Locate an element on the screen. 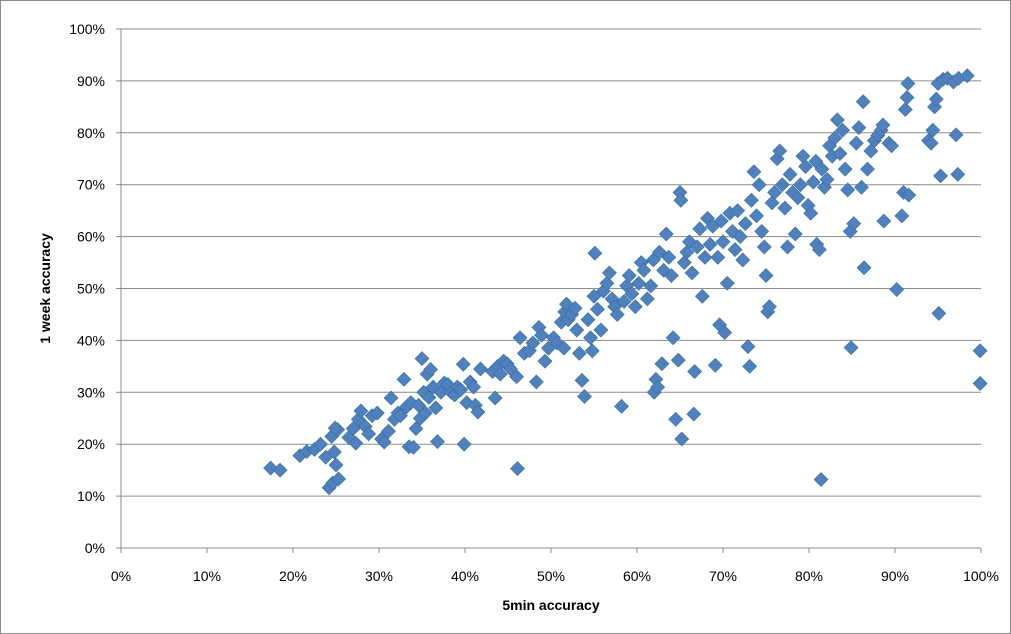 This screenshot has width=1011, height=634. x-tick-label: 40% is located at coordinates (465, 576).